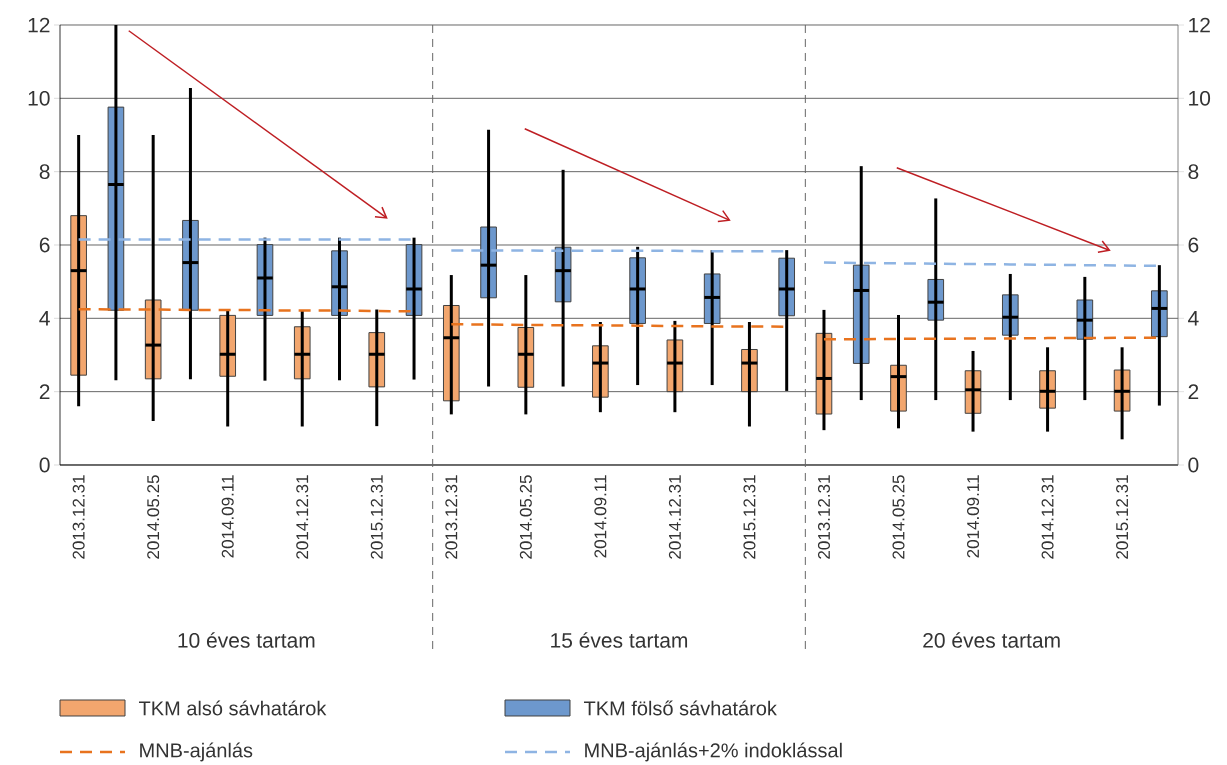 The width and height of the screenshot is (1227, 765). I want to click on legend-label: MNB-ajánlás, so click(196, 752).